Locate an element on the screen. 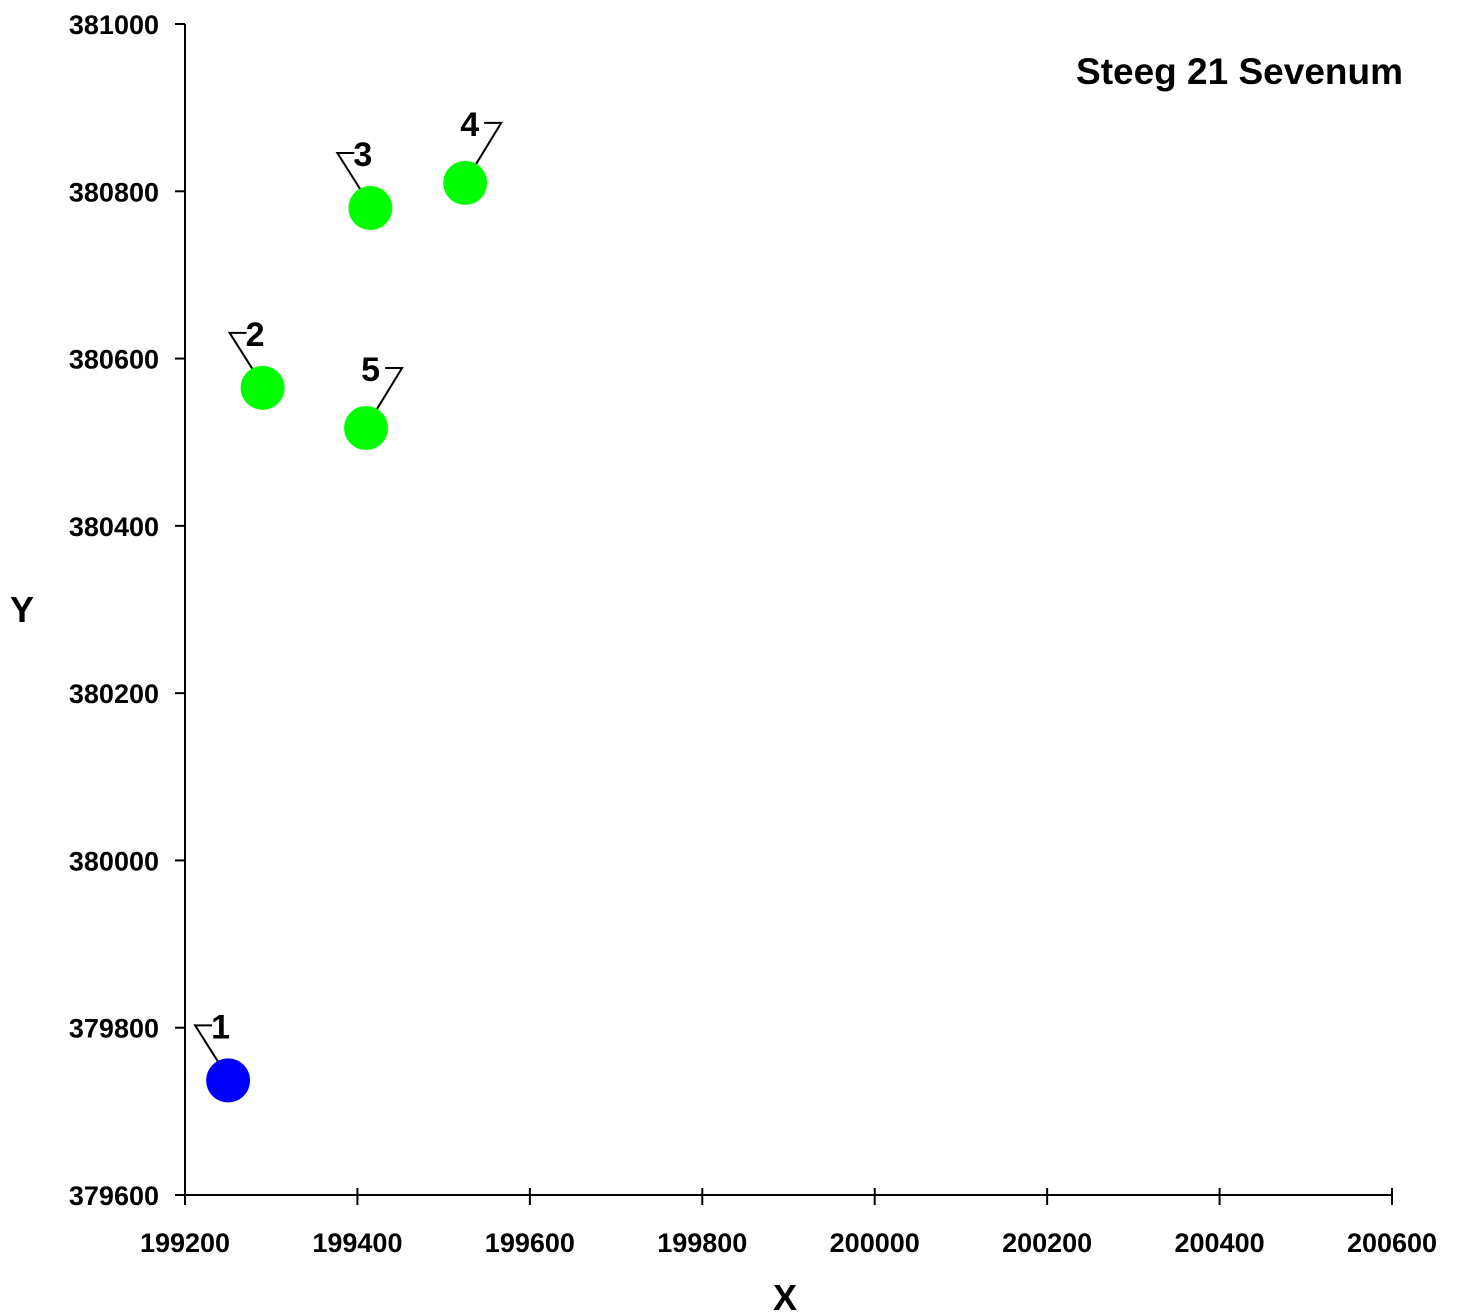 The width and height of the screenshot is (1464, 1314). point-label: 5 is located at coordinates (370, 370).